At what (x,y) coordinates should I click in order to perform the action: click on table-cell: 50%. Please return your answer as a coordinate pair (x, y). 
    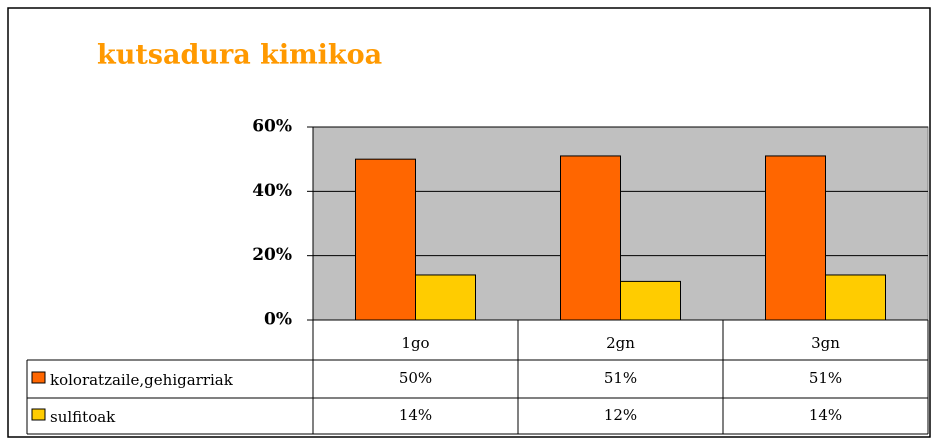
    Looking at the image, I should click on (415, 378).